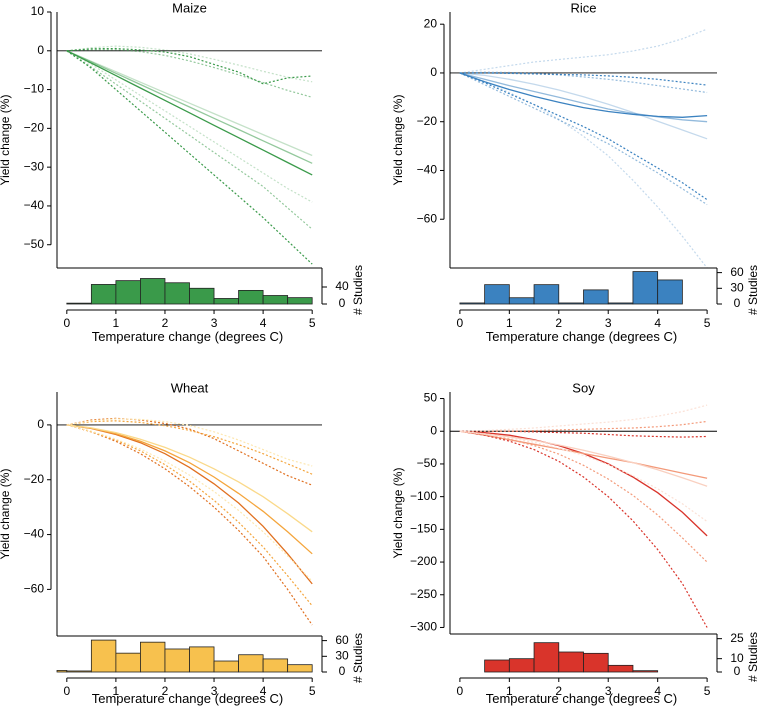 The image size is (763, 720). What do you see at coordinates (431, 23) in the screenshot?
I see `y-tick-label: 20` at bounding box center [431, 23].